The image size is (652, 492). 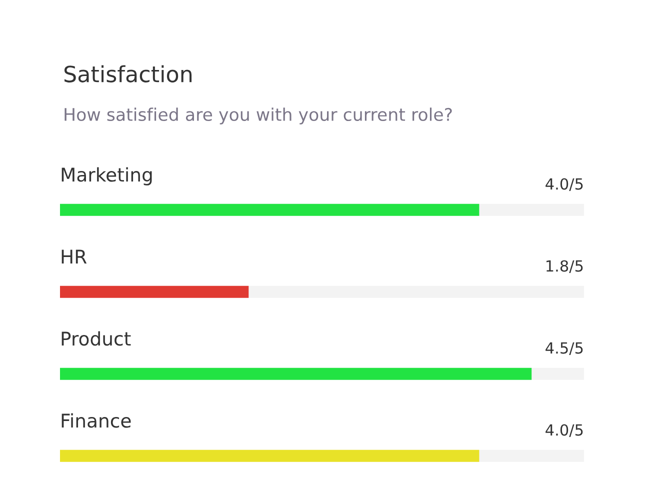 What do you see at coordinates (96, 420) in the screenshot?
I see `y-tick-label: Finance` at bounding box center [96, 420].